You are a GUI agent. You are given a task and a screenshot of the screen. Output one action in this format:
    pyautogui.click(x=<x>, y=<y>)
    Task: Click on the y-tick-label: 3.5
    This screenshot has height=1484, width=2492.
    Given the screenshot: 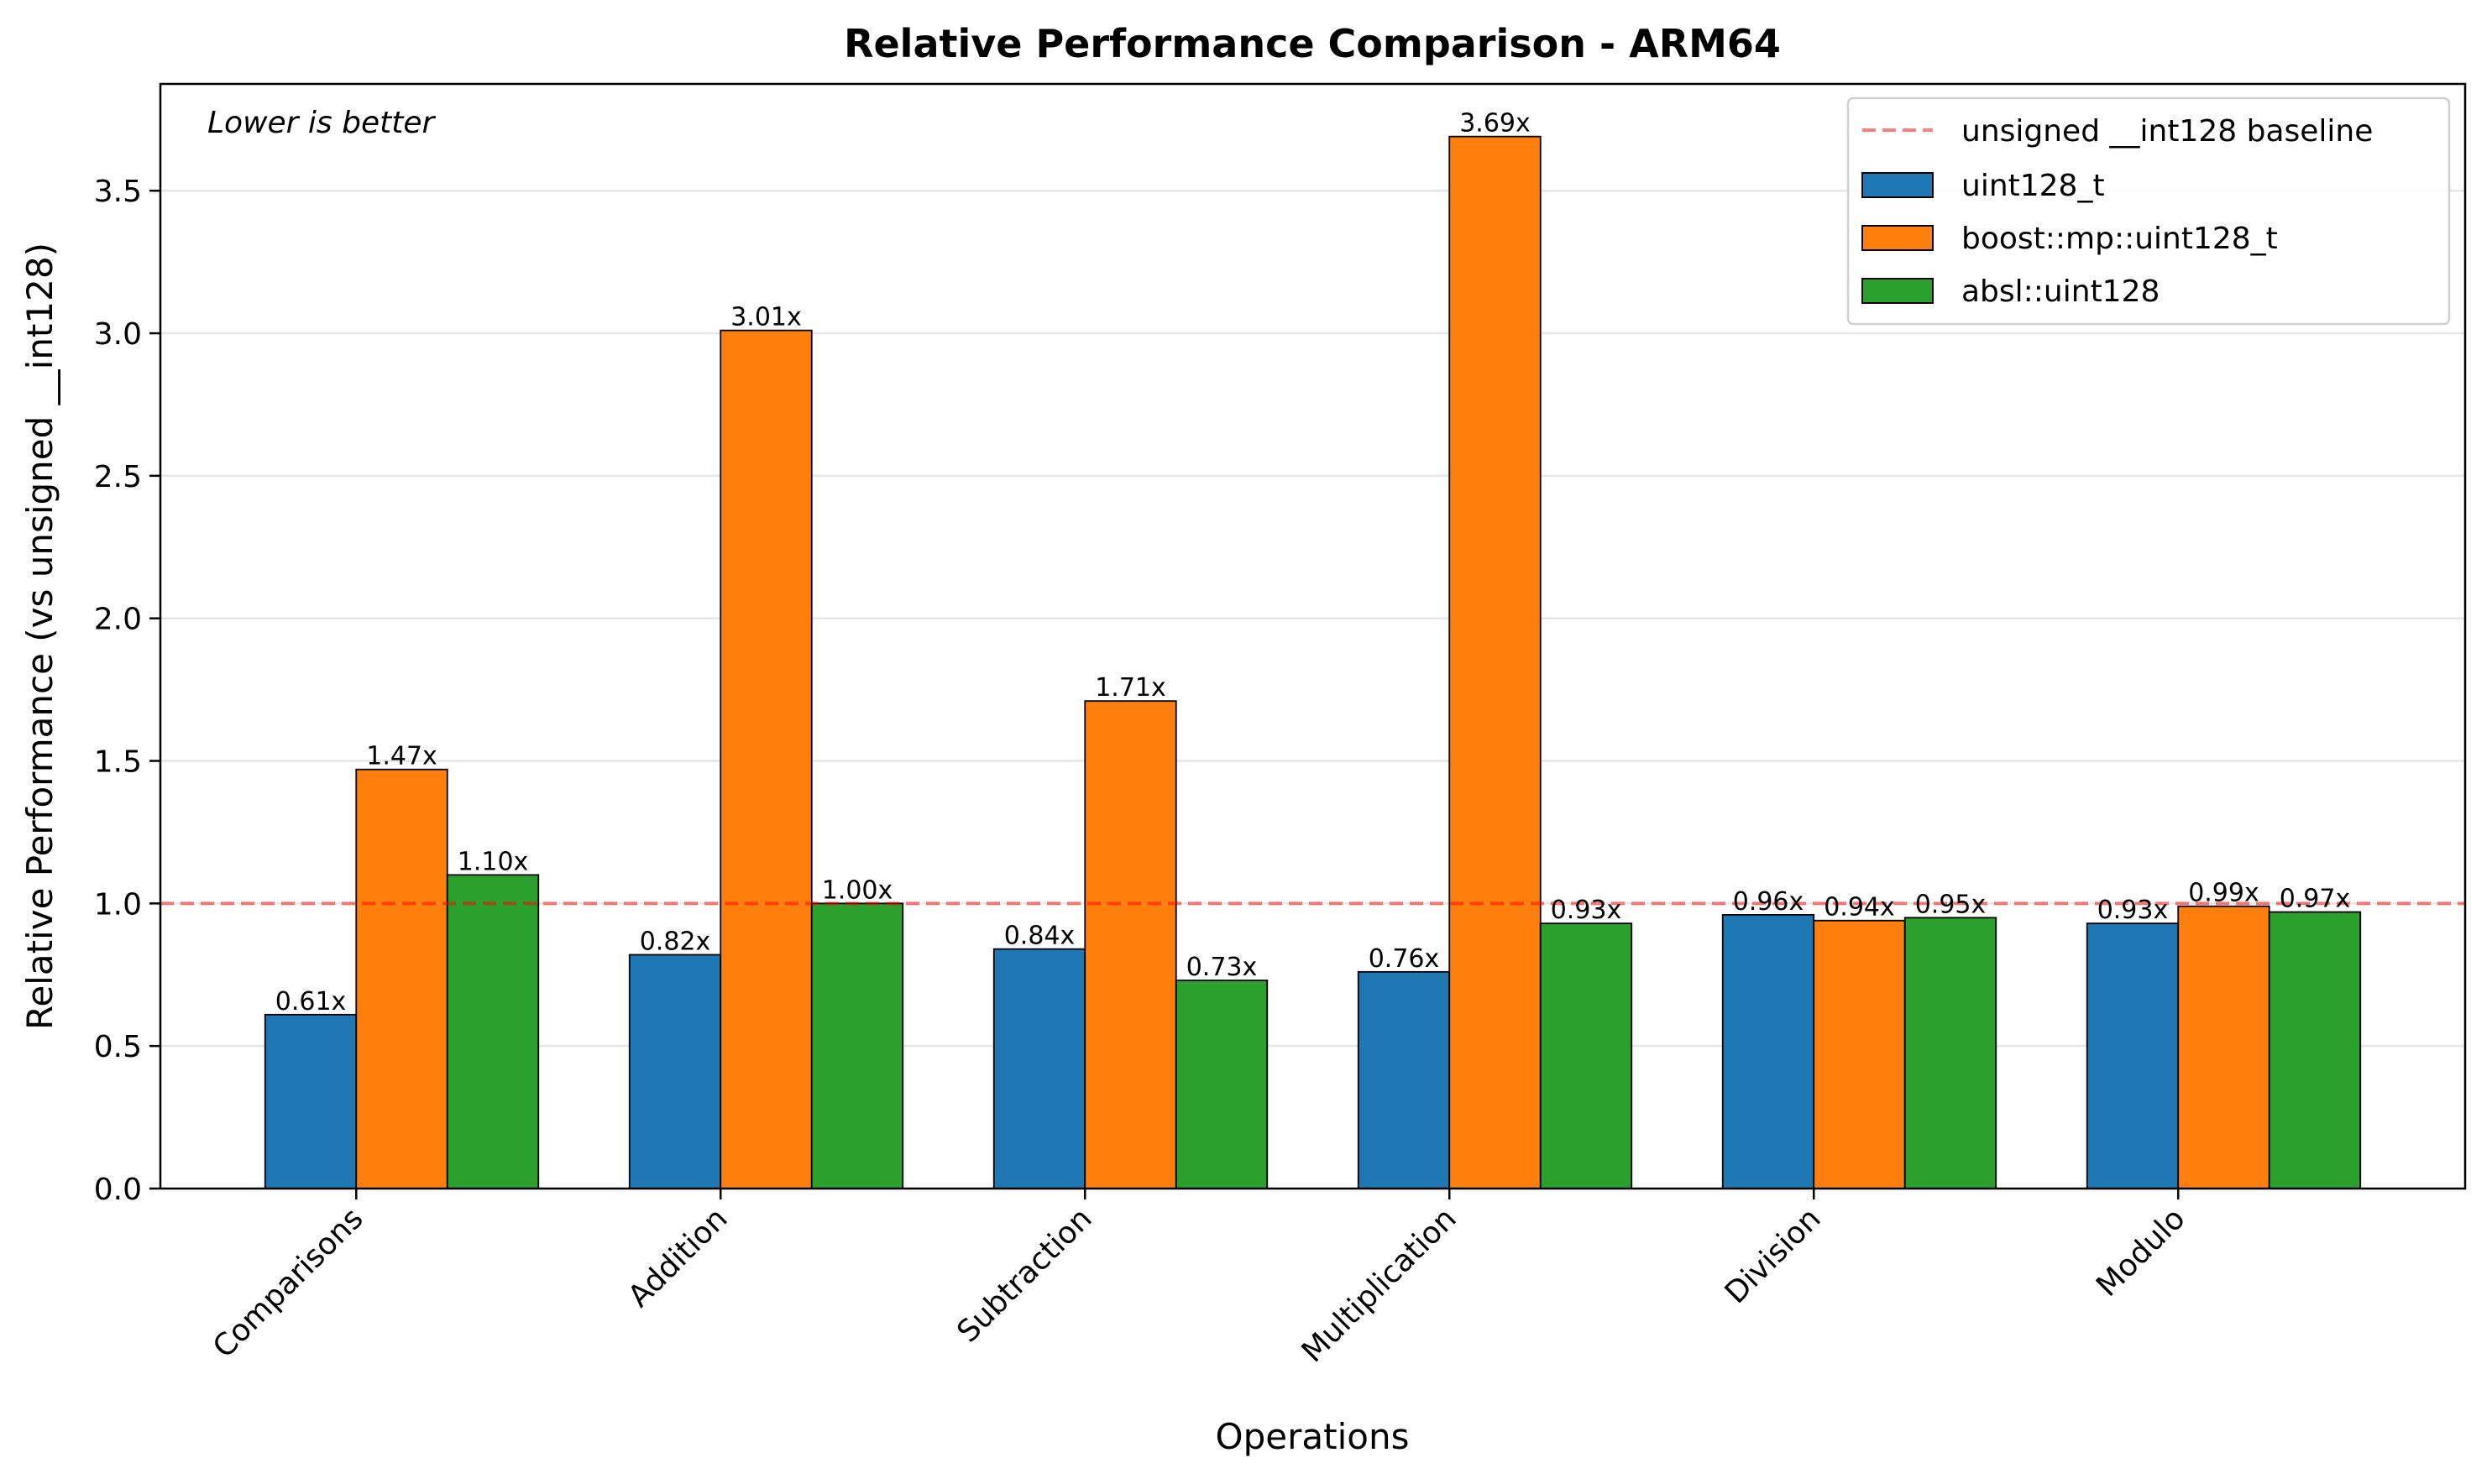 What is the action you would take?
    pyautogui.click(x=118, y=192)
    